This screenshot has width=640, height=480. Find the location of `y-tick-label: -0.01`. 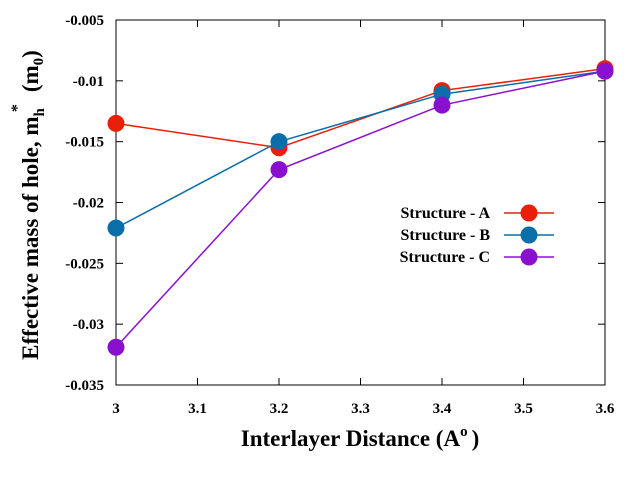

y-tick-label: -0.01 is located at coordinates (88, 82).